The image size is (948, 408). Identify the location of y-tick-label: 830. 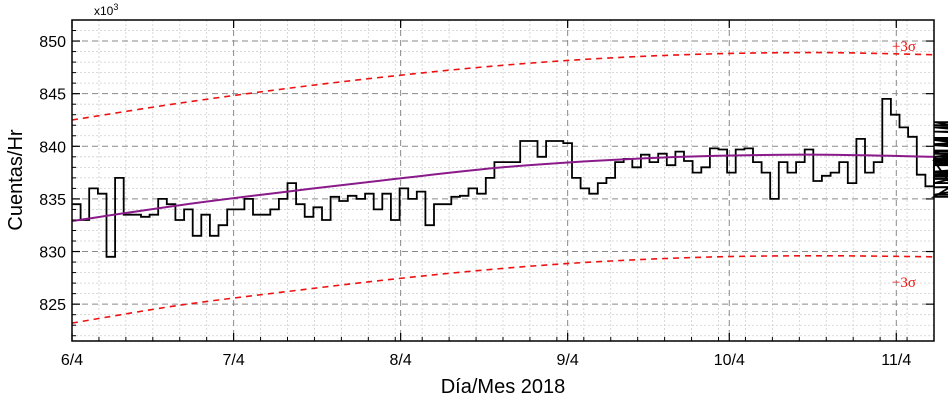
(52, 253).